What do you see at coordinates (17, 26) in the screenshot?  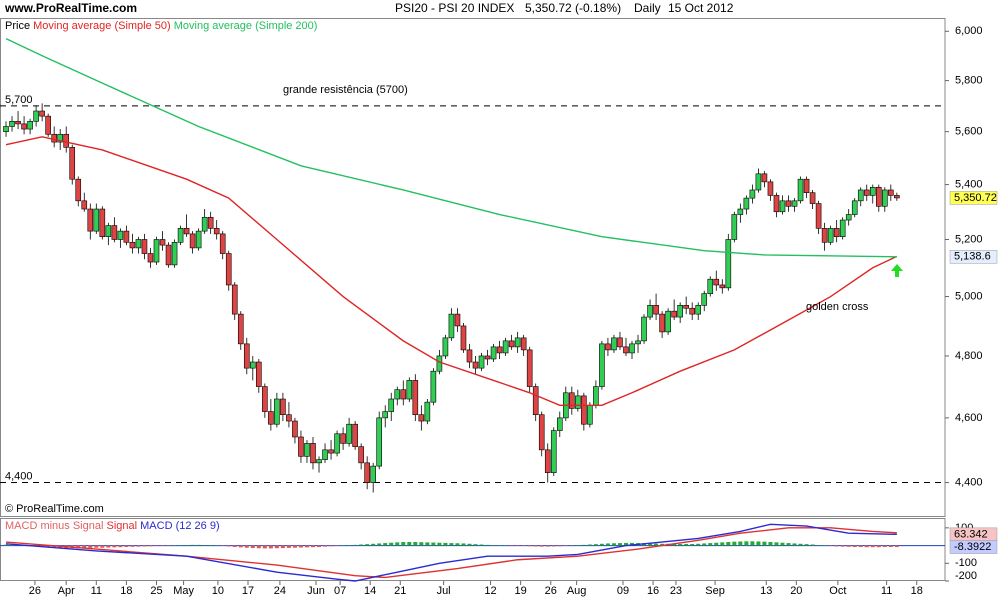 I see `legend-price: Price` at bounding box center [17, 26].